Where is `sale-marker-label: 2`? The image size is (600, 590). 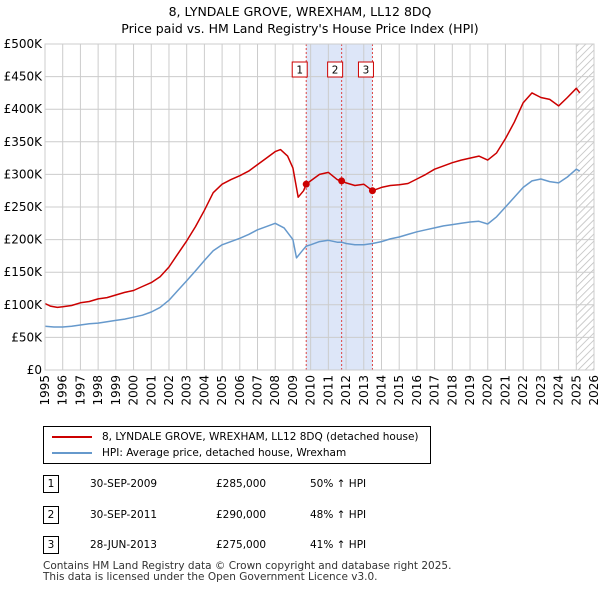 sale-marker-label: 2 is located at coordinates (335, 71).